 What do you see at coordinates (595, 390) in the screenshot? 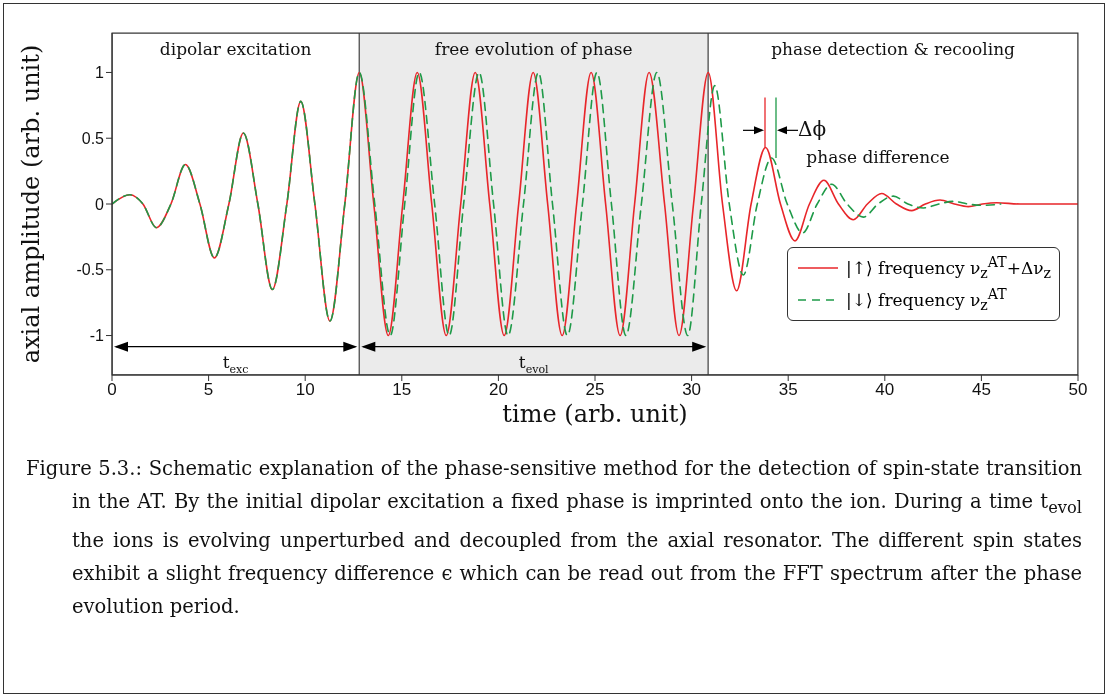
I see `x-tick-label: 25` at bounding box center [595, 390].